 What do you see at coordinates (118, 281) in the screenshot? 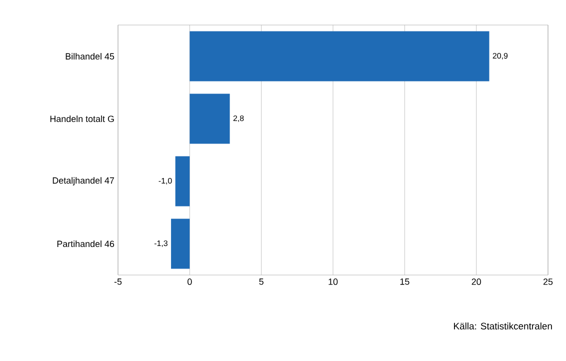
I see `x-tick-label: -5` at bounding box center [118, 281].